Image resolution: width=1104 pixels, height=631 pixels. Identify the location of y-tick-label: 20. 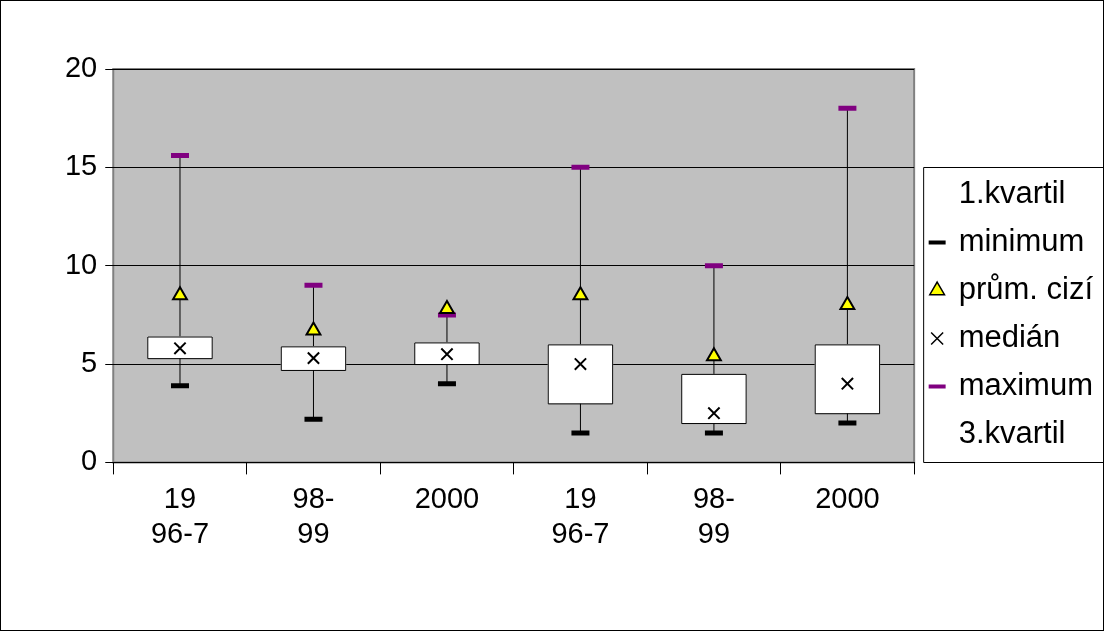
(81, 67).